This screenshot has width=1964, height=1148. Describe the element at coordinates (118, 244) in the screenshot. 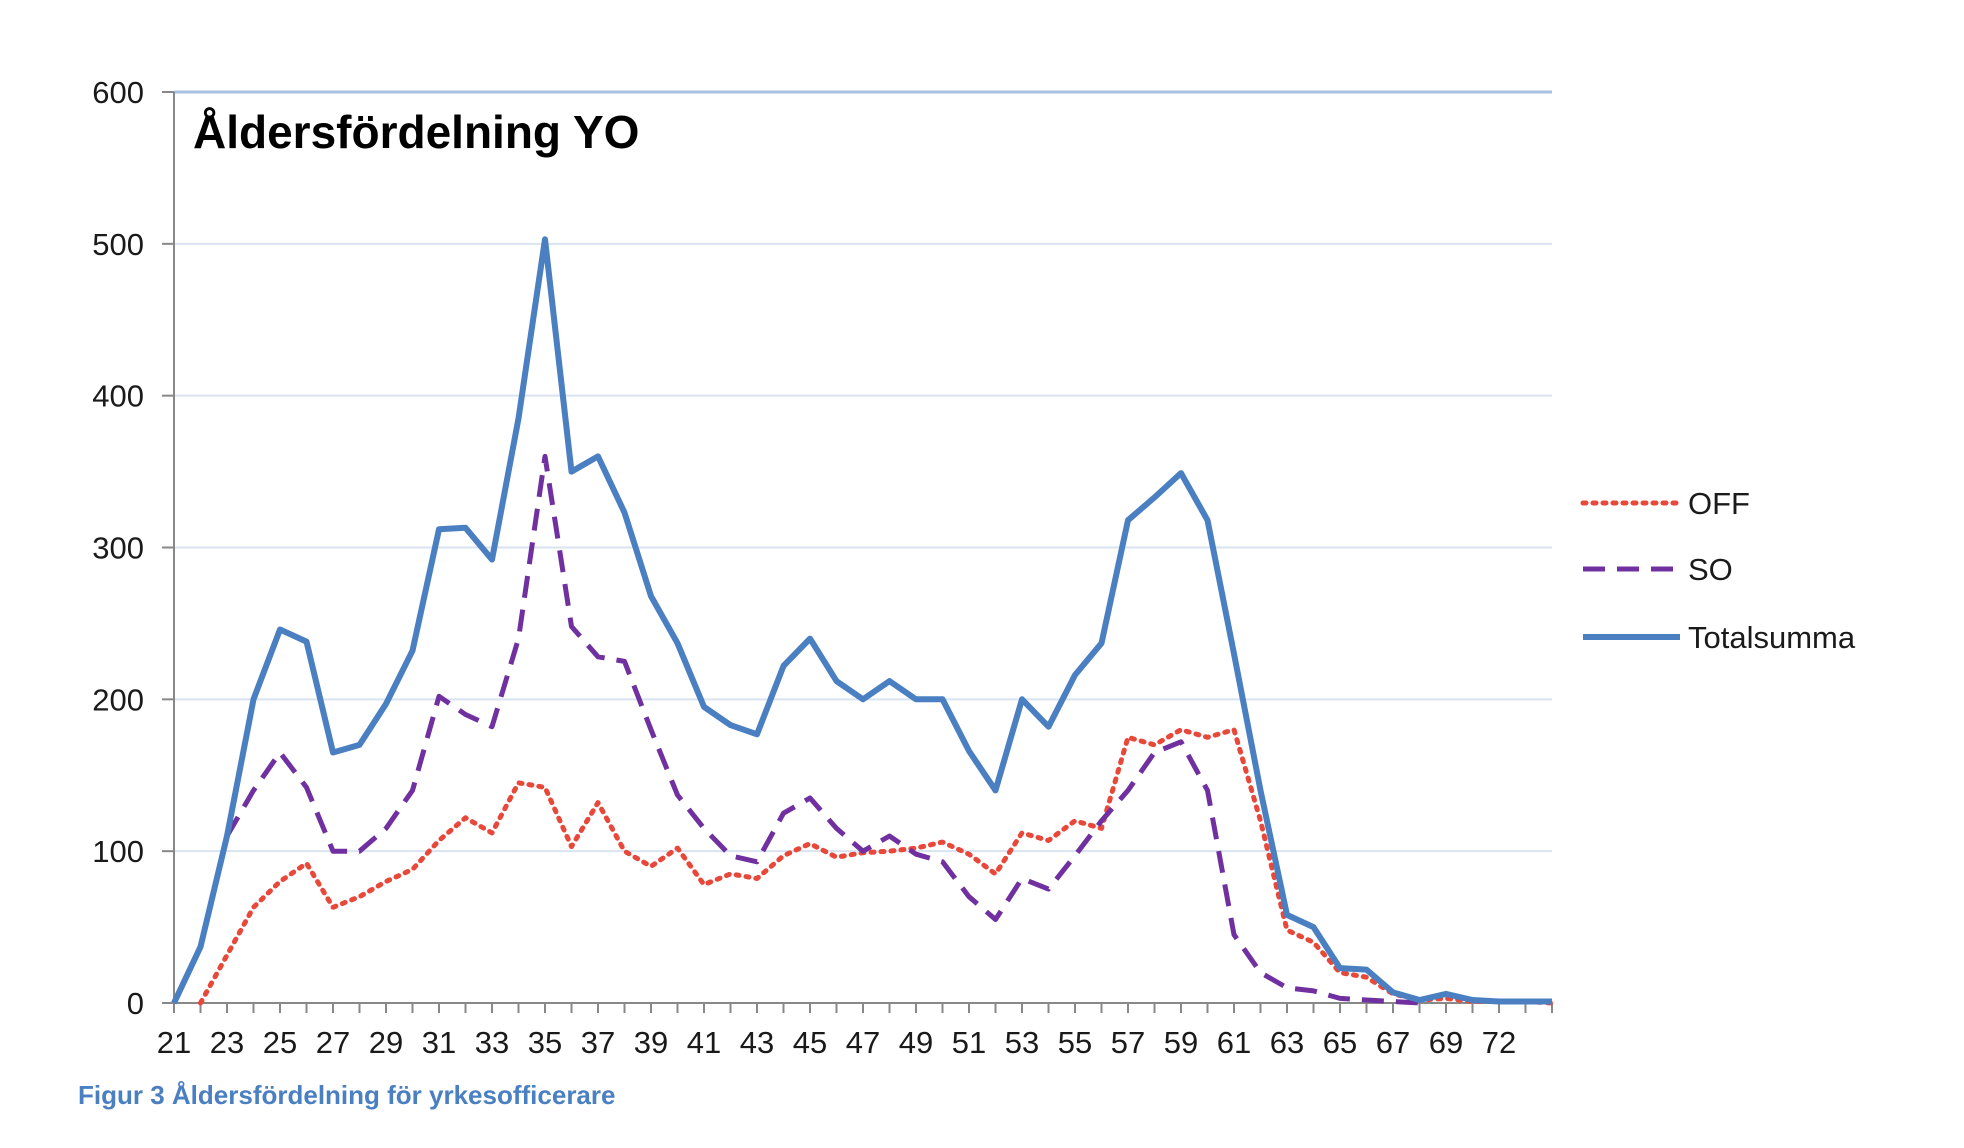

I see `y-tick-label: 500` at that location.